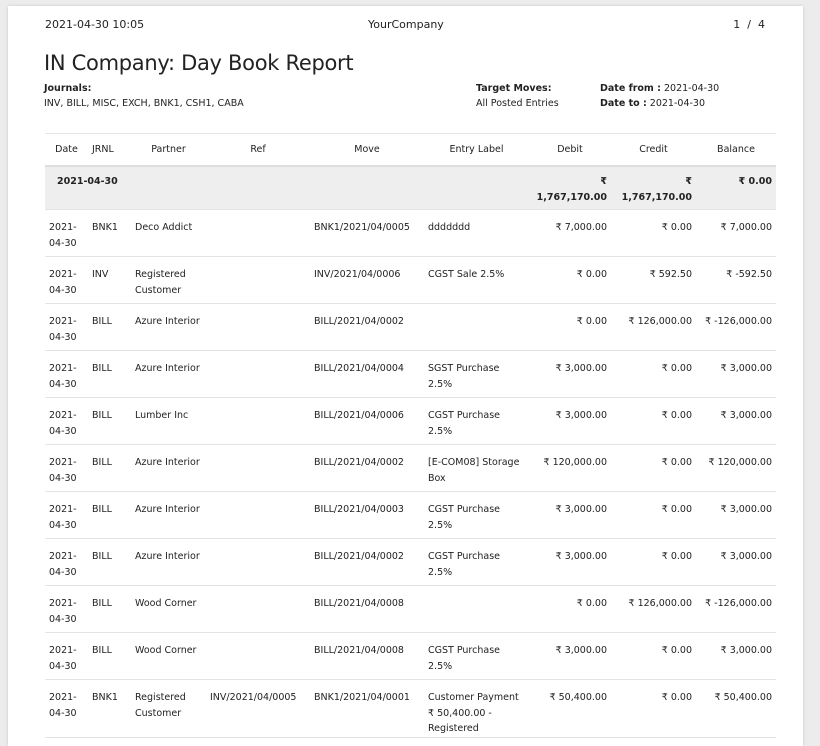 Image resolution: width=820 pixels, height=746 pixels. What do you see at coordinates (630, 88) in the screenshot?
I see `date-from-label: Date from :` at bounding box center [630, 88].